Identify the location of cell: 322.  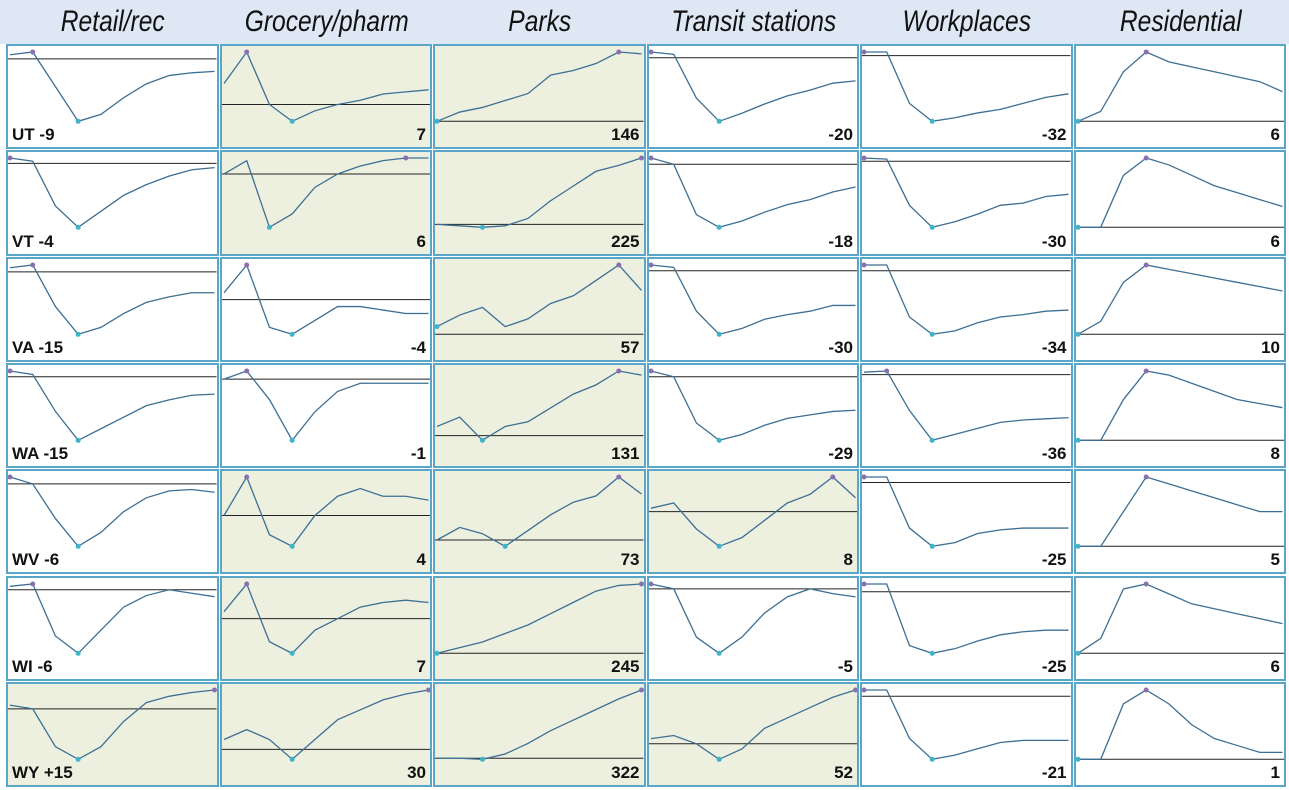
(539, 734).